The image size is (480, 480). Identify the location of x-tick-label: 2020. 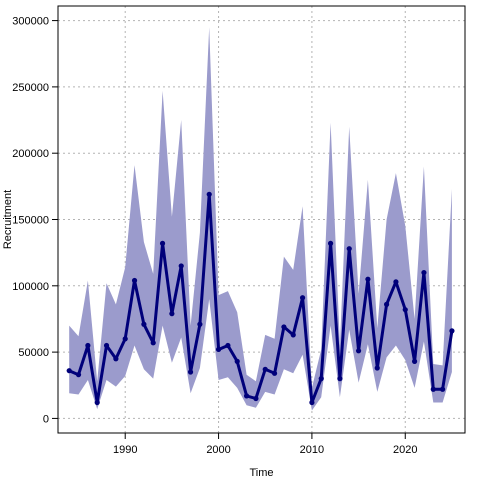
(405, 450).